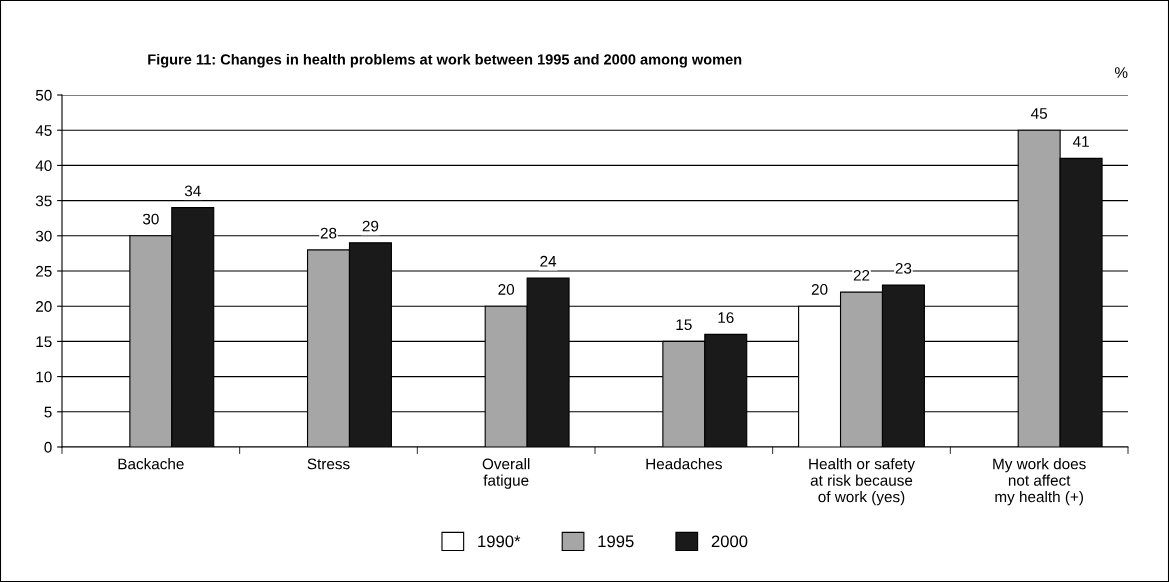 This screenshot has width=1169, height=582. What do you see at coordinates (1039, 482) in the screenshot?
I see `x-tick-label: My work does not affect my health (+)` at bounding box center [1039, 482].